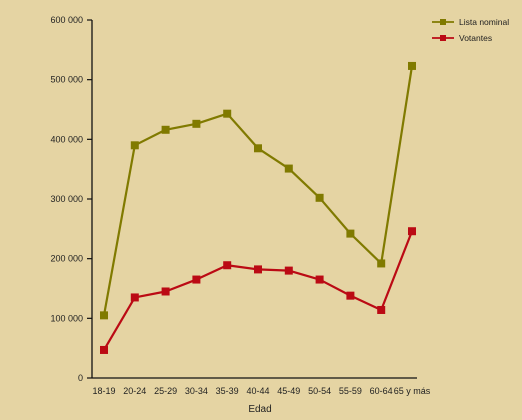 The height and width of the screenshot is (420, 522). Describe the element at coordinates (381, 391) in the screenshot. I see `x-tick-label: 60-64` at that location.